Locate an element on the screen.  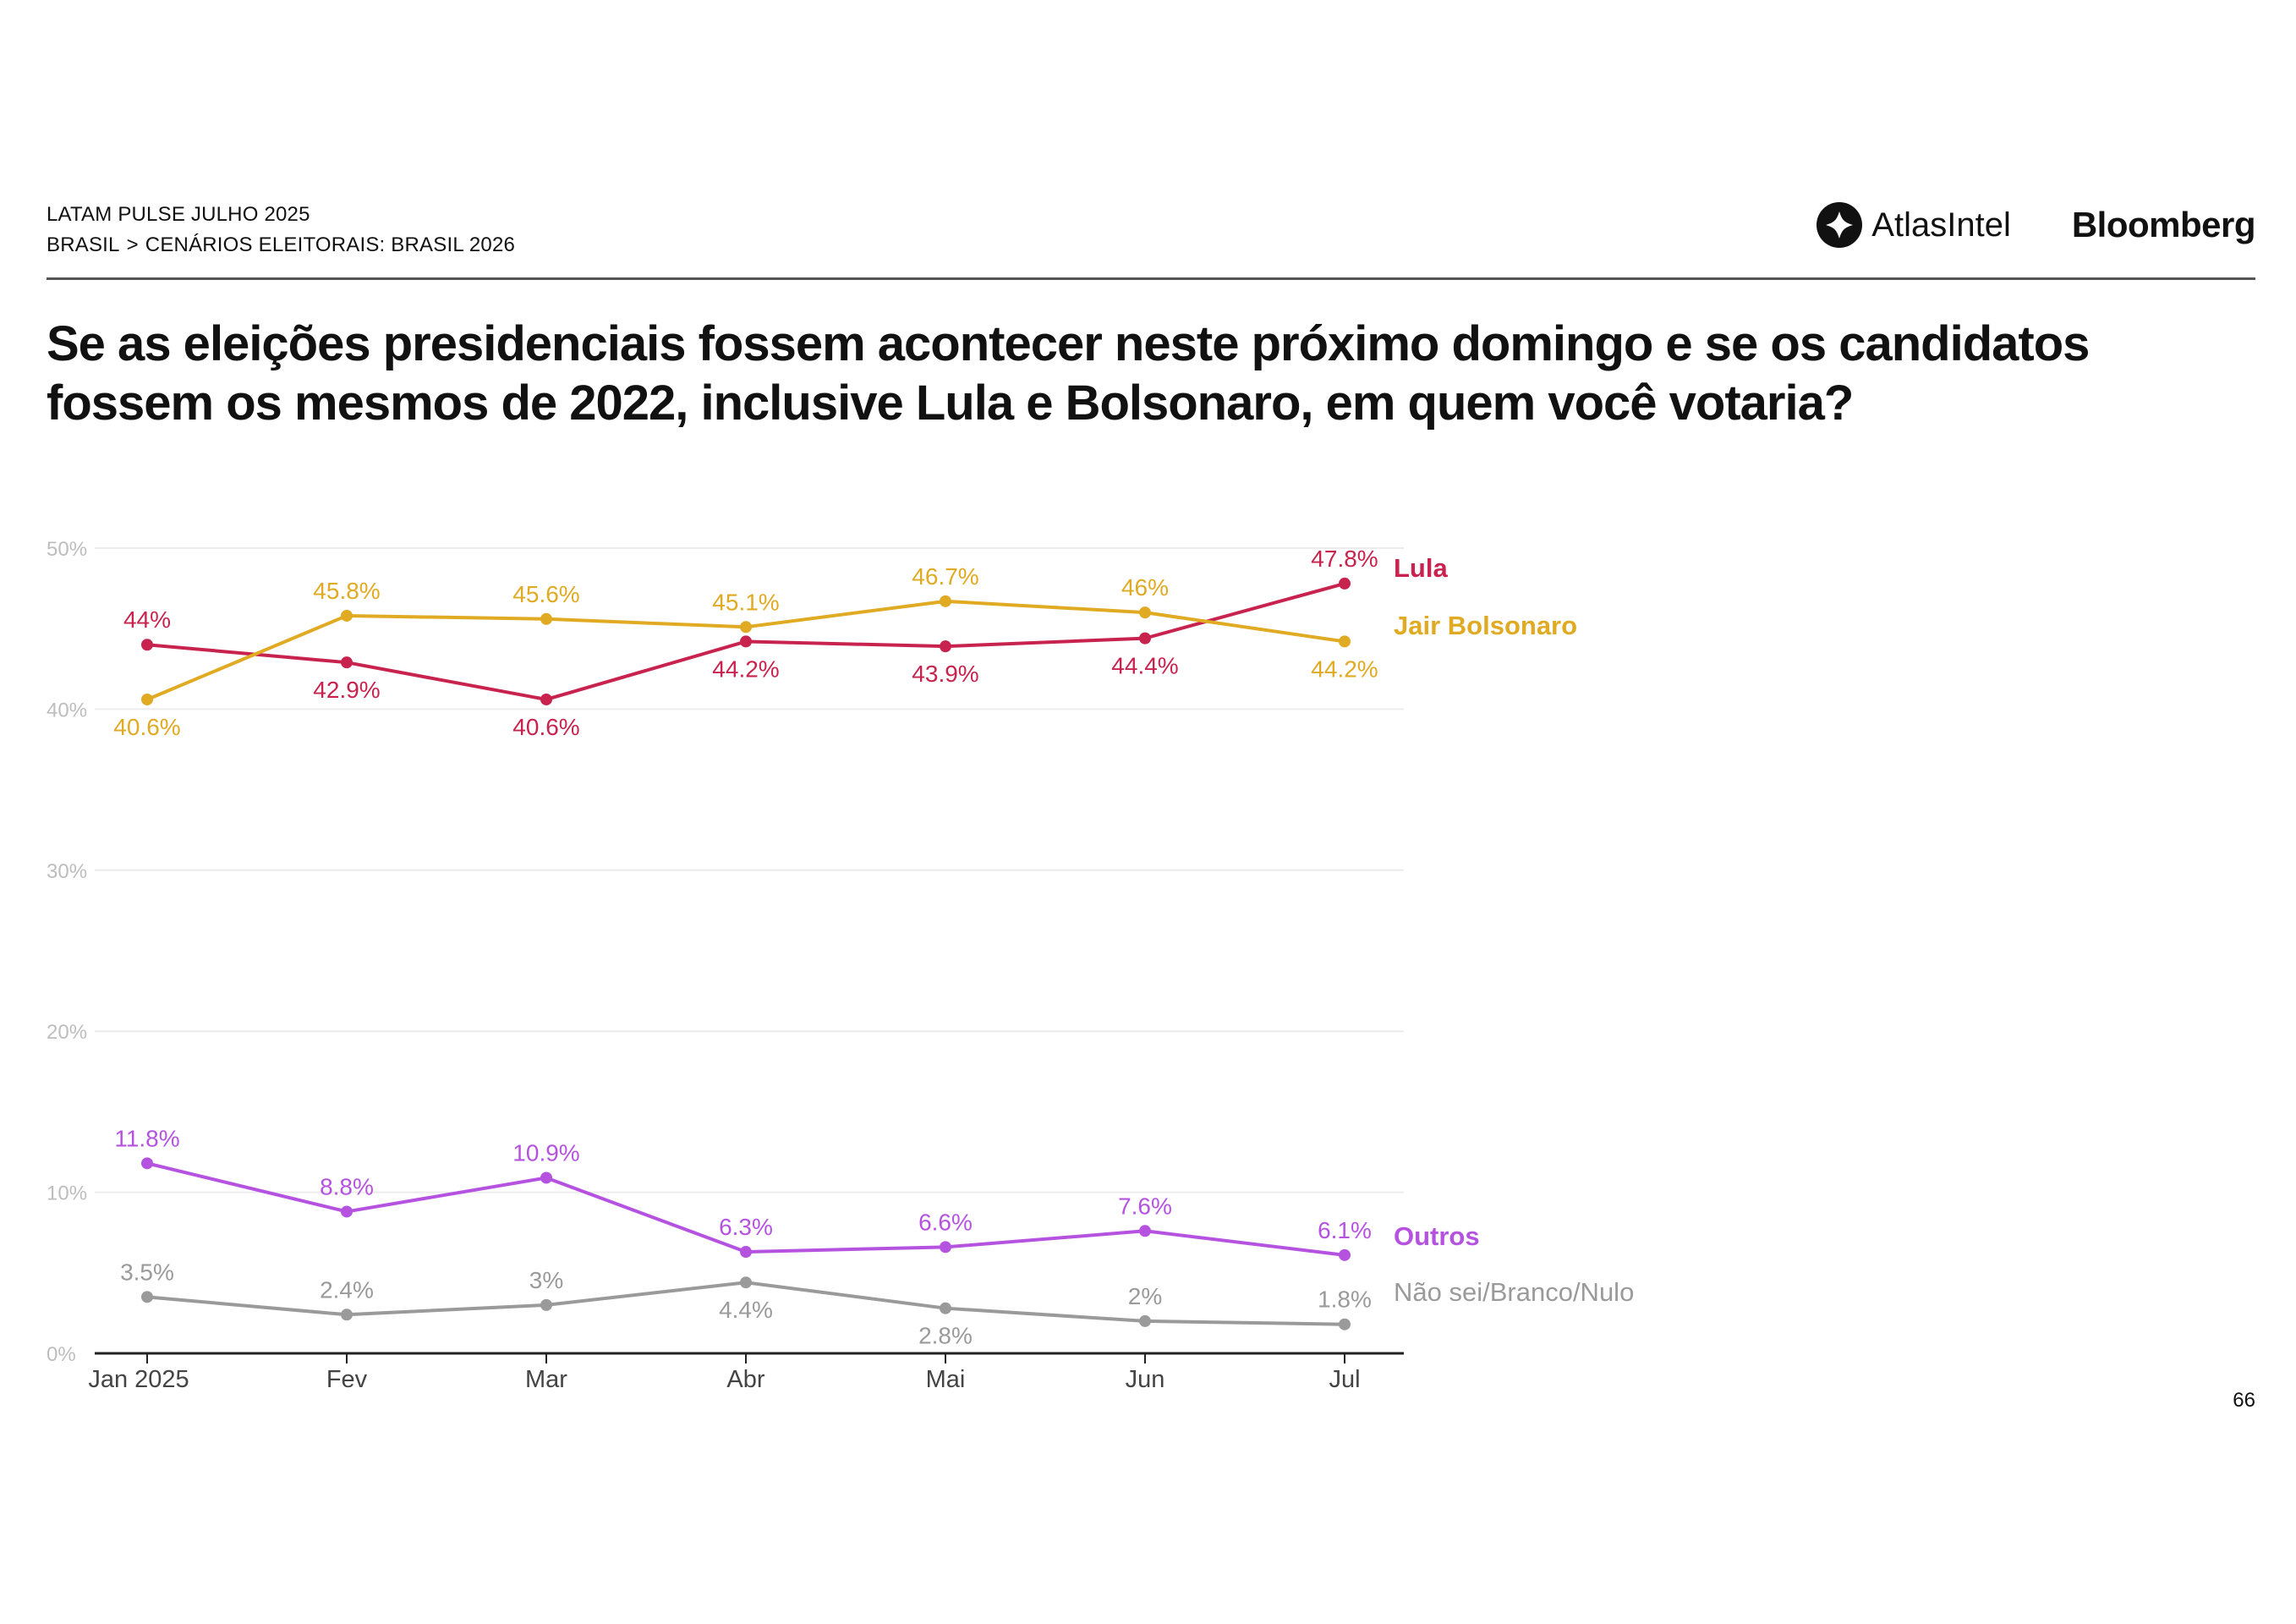
data-label: 46.7% is located at coordinates (945, 576).